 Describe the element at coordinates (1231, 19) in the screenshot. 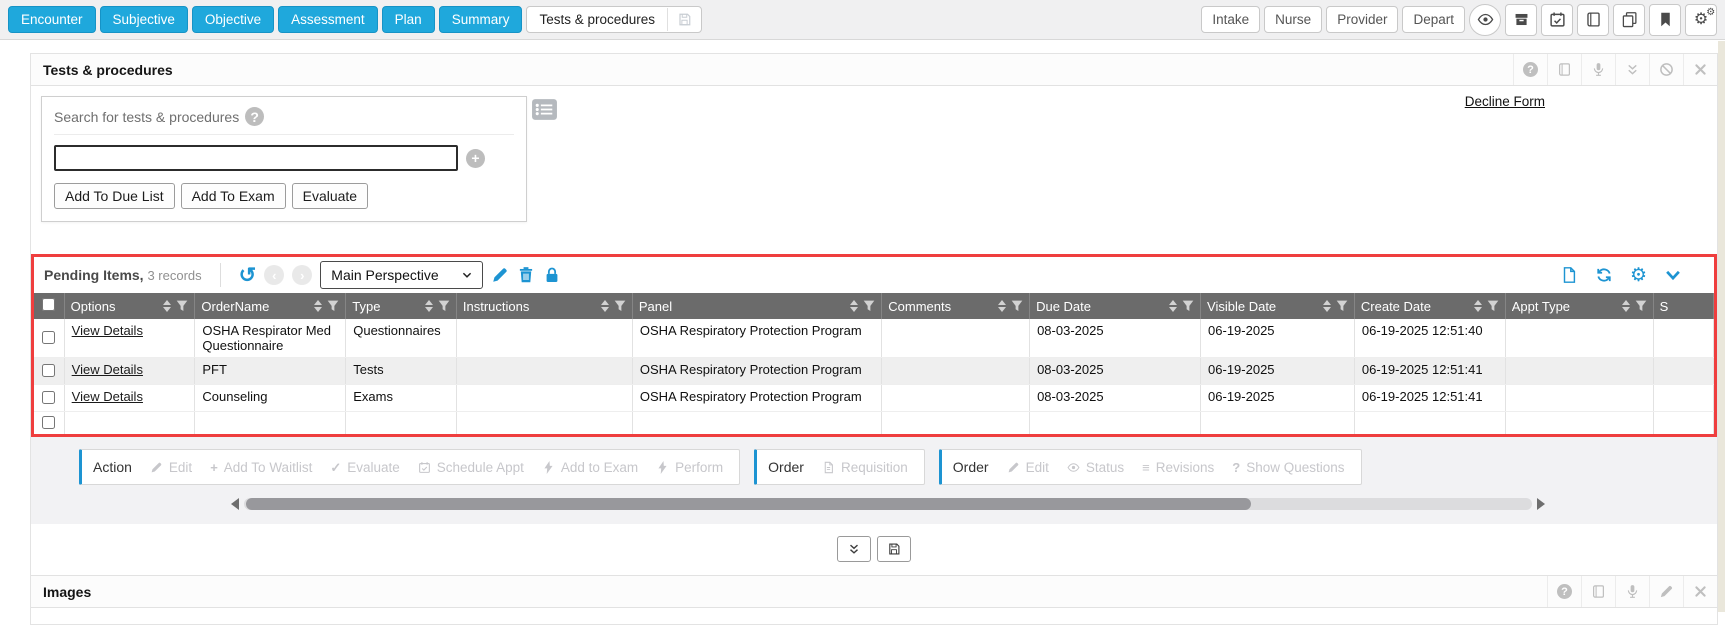

I see `button-intake: Intake` at that location.